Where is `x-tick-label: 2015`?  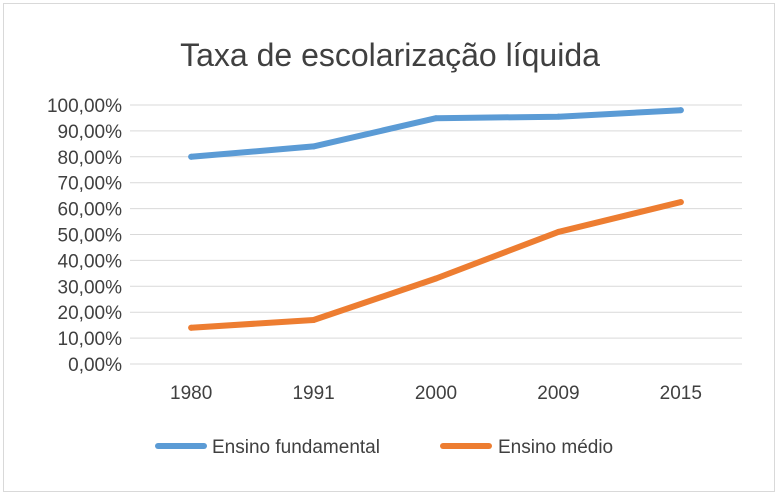 x-tick-label: 2015 is located at coordinates (681, 393).